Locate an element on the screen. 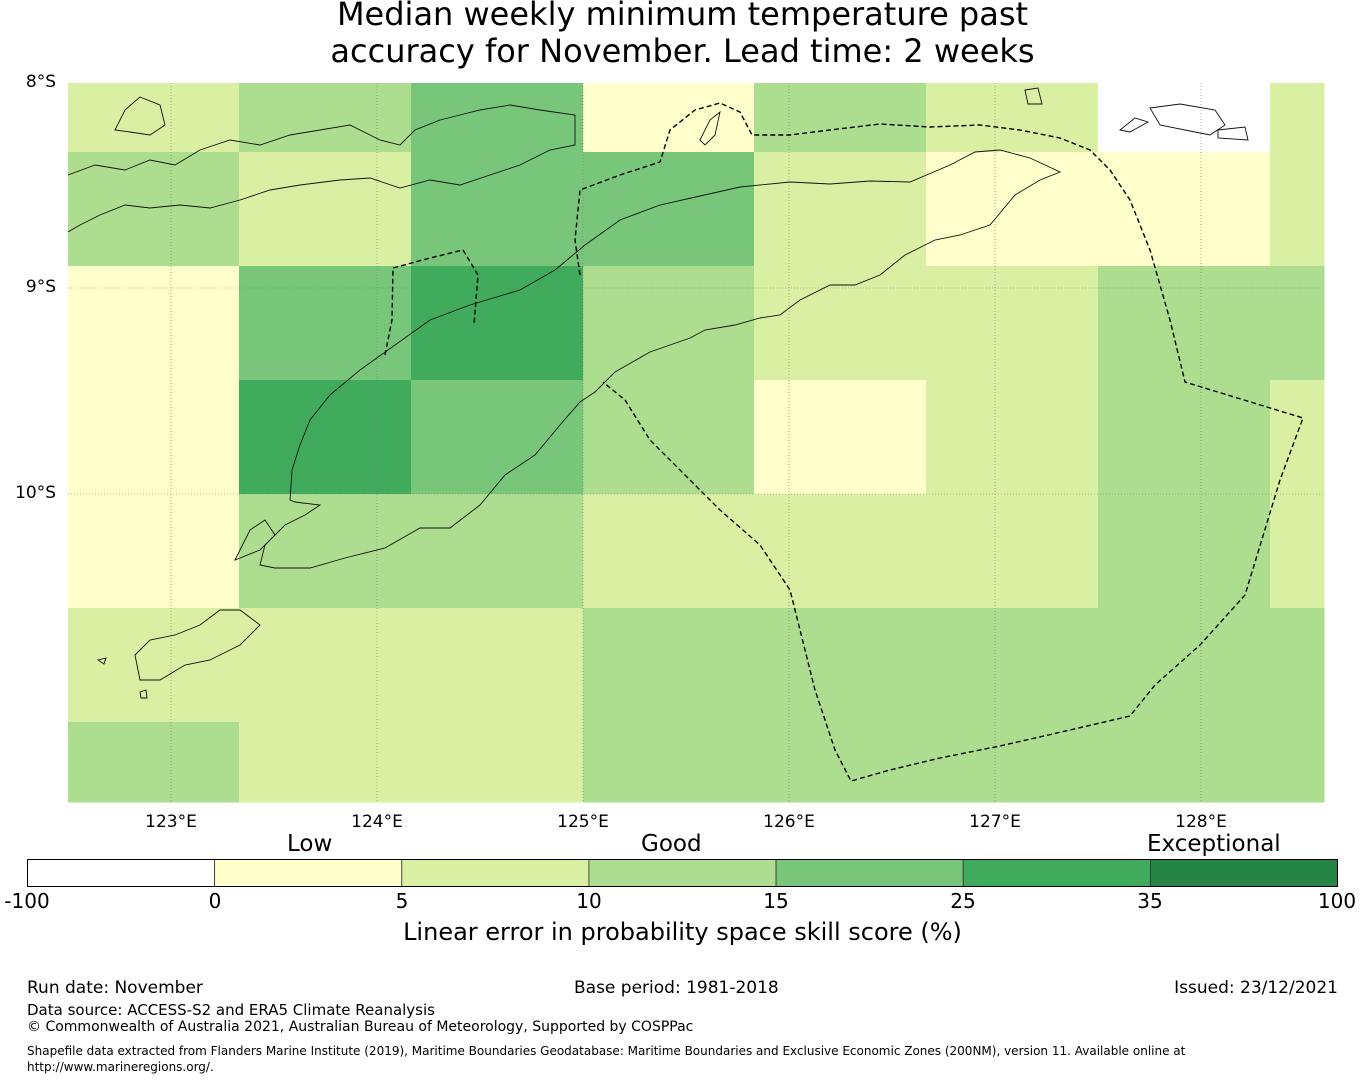 This screenshot has width=1365, height=1080. grid-cell-r1-c0 is located at coordinates (154, 209).